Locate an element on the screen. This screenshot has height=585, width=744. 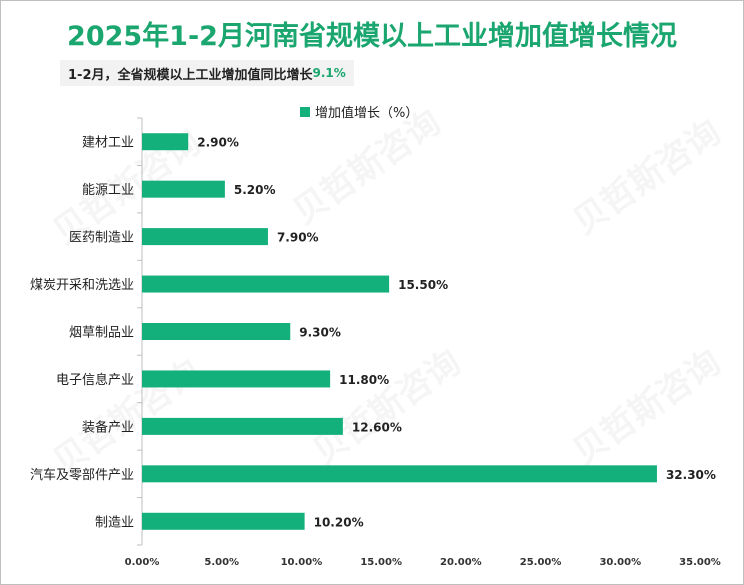
data-label: 9.30% is located at coordinates (320, 333).